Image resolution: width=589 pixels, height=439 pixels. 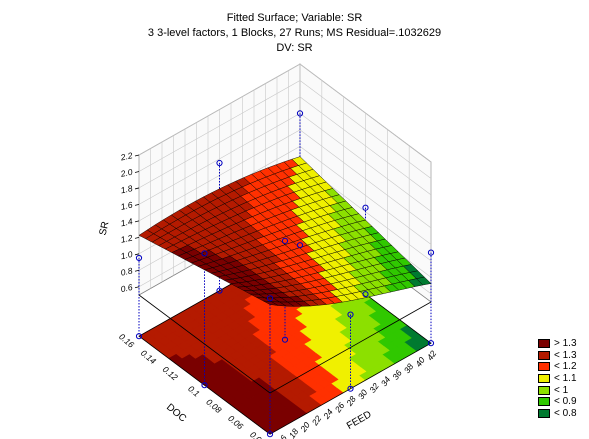 I want to click on legend-item: < 1, so click(x=557, y=390).